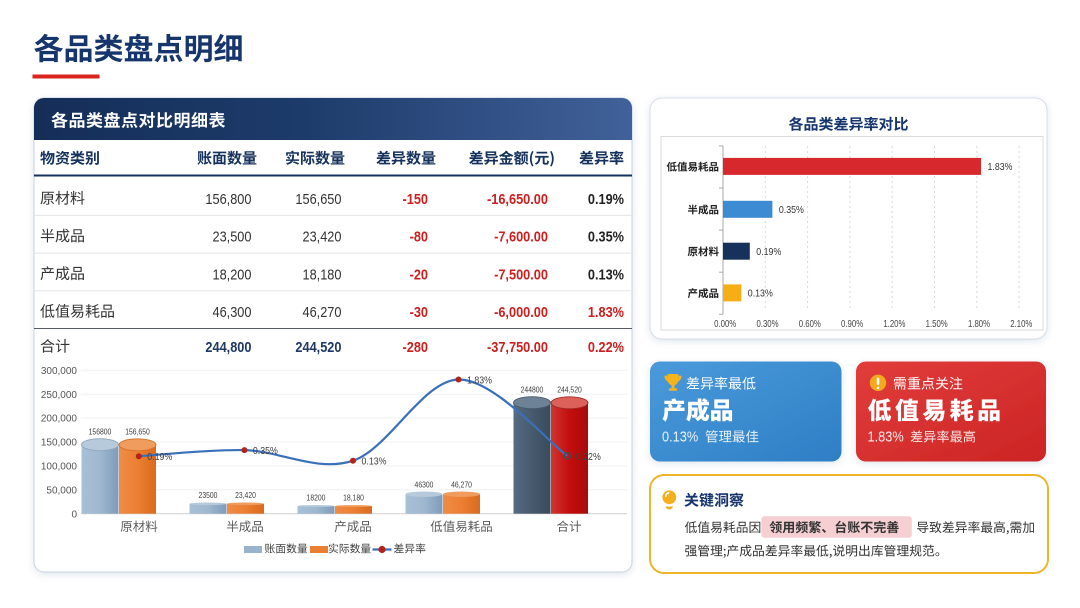 The height and width of the screenshot is (608, 1080). Describe the element at coordinates (419, 274) in the screenshot. I see `svg-text: -20` at that location.